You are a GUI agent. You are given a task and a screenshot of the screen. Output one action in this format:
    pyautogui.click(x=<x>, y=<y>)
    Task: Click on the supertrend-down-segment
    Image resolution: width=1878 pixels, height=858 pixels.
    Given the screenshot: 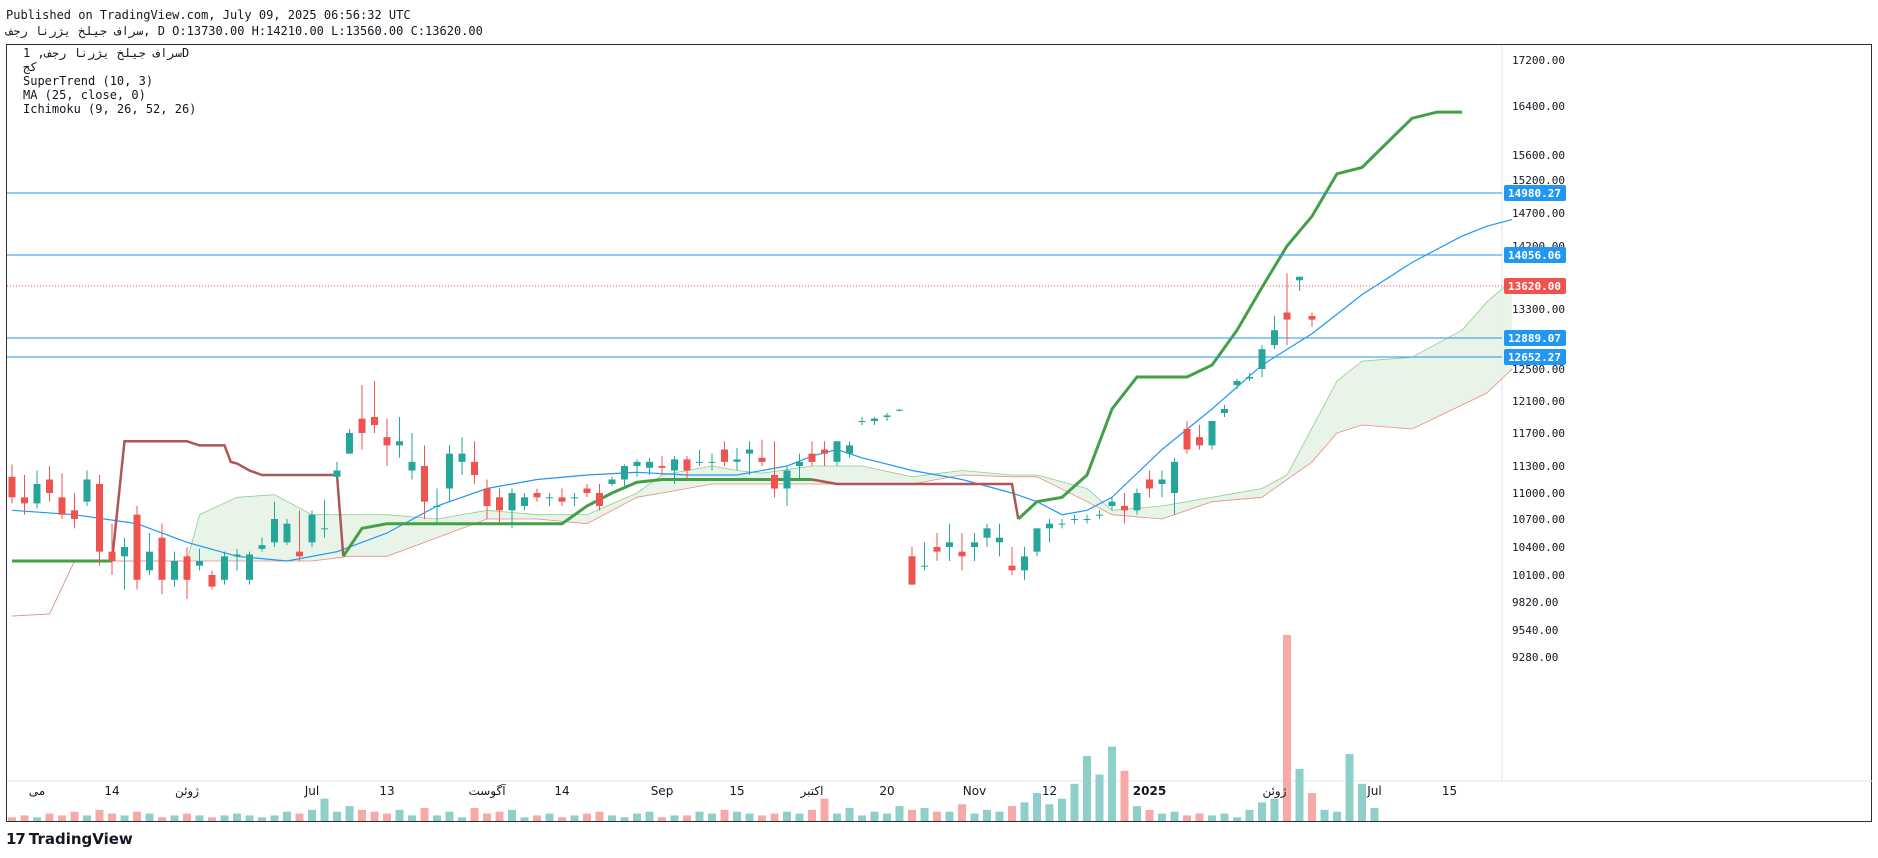 What is the action you would take?
    pyautogui.click(x=227, y=501)
    